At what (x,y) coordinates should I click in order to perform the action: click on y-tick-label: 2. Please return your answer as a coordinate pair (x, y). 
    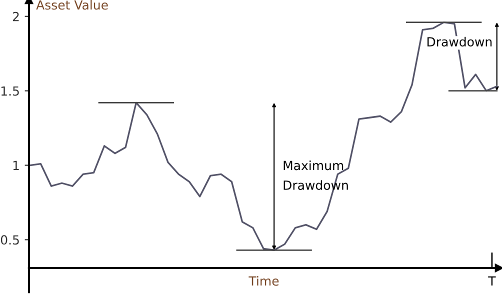
    Looking at the image, I should click on (15, 17).